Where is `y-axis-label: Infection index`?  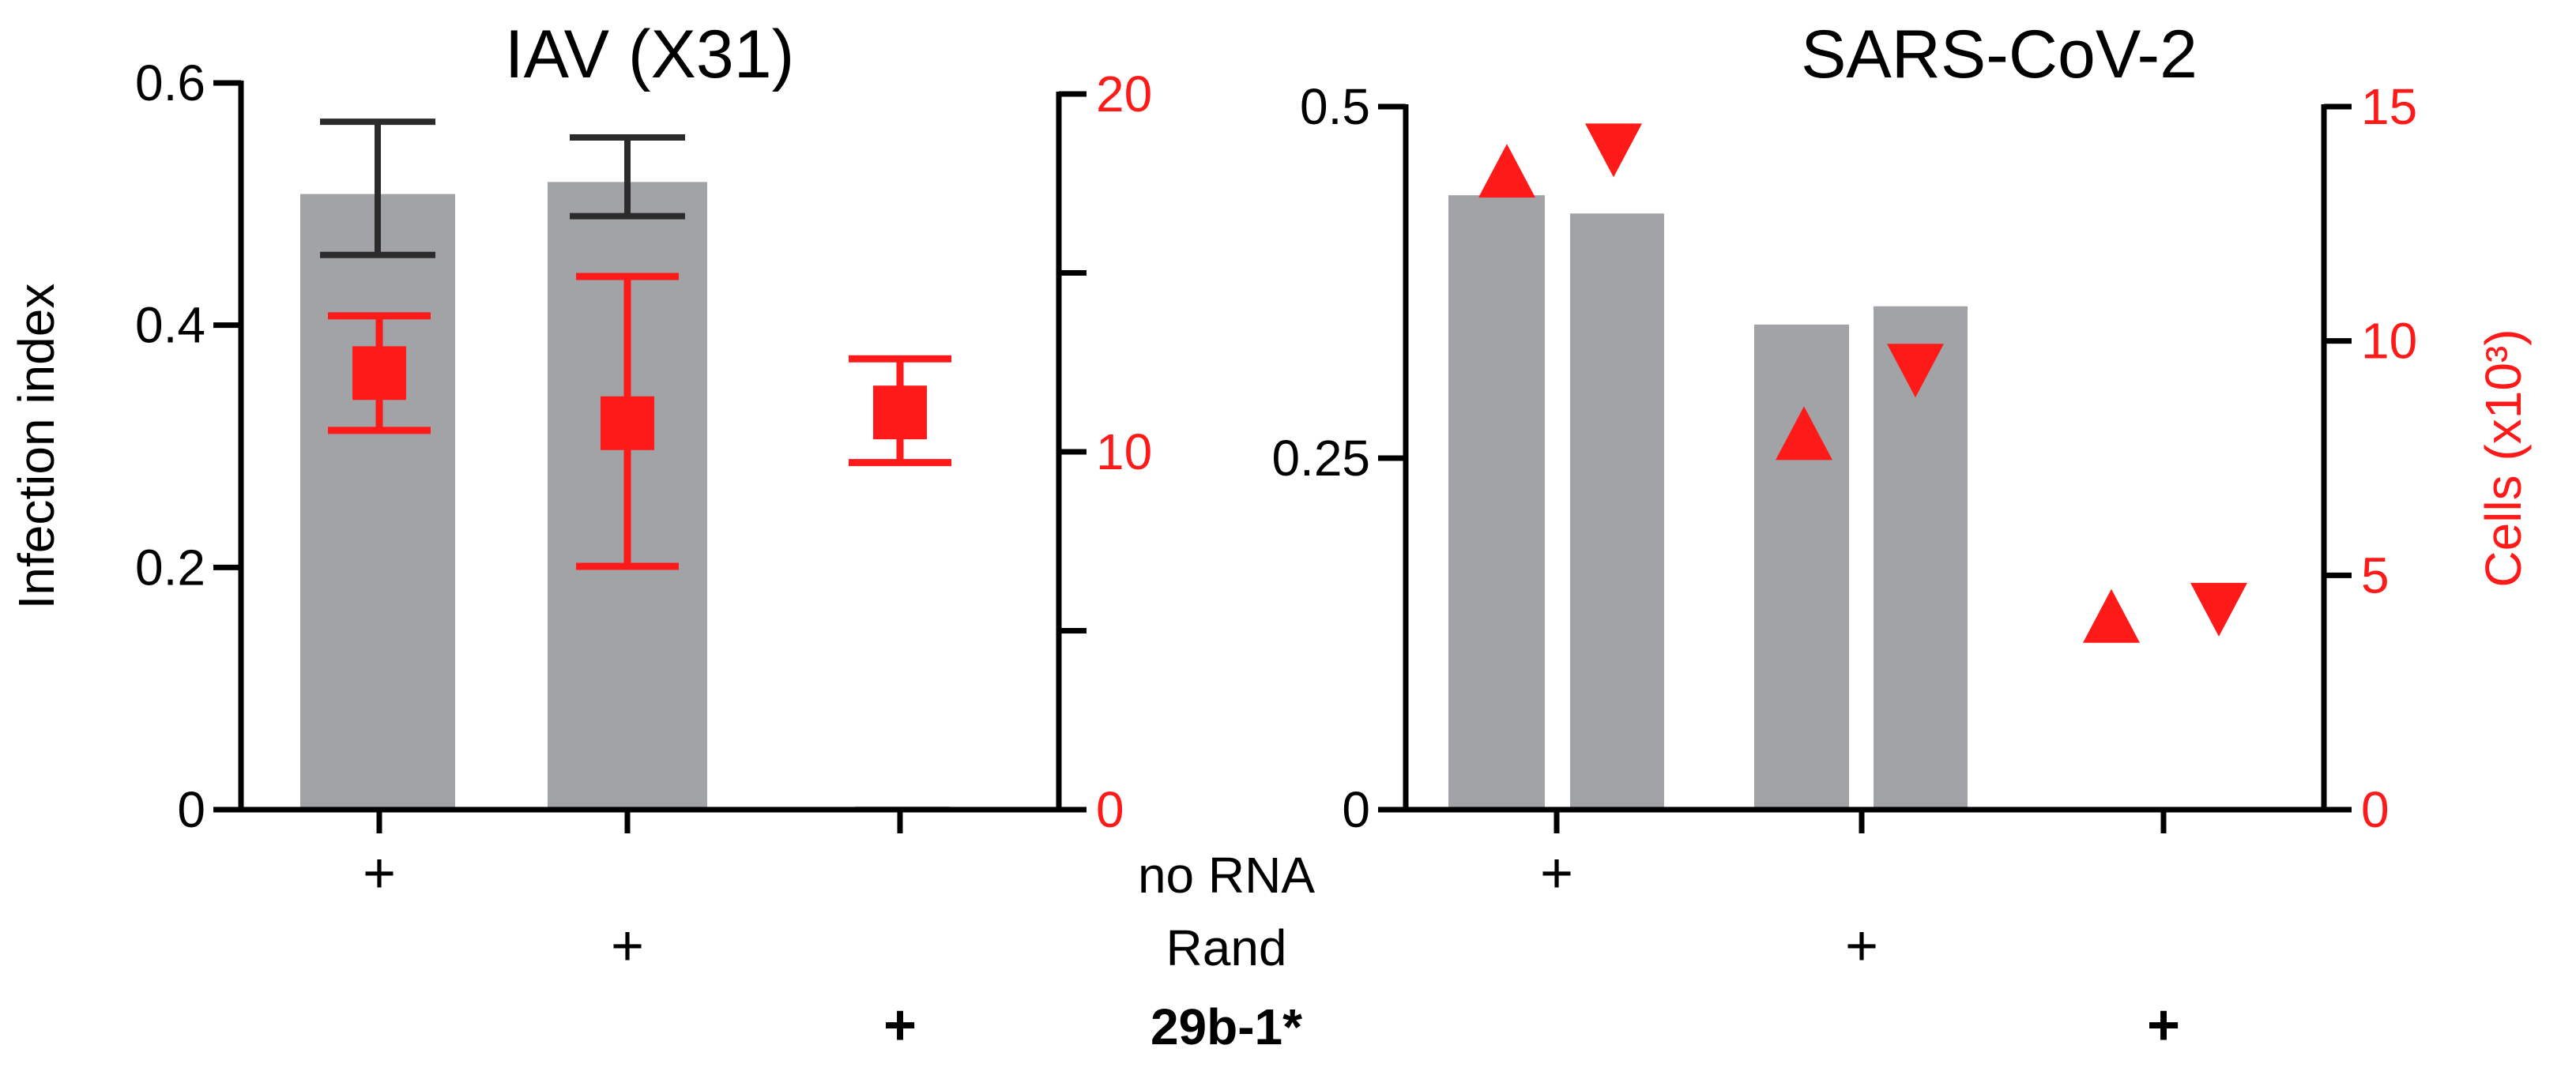 y-axis-label: Infection index is located at coordinates (36, 447).